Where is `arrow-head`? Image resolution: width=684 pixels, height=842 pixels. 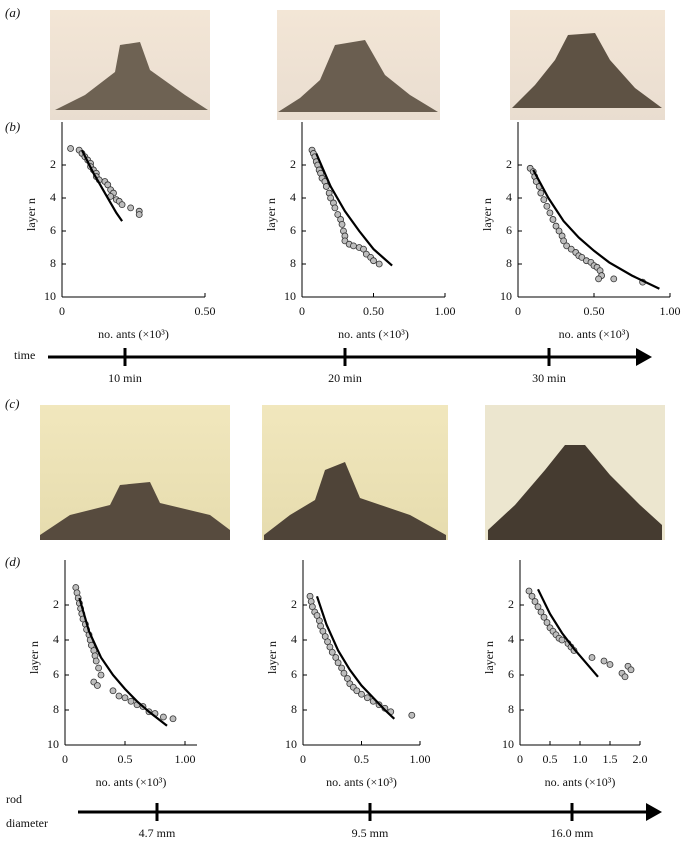 arrow-head is located at coordinates (654, 812).